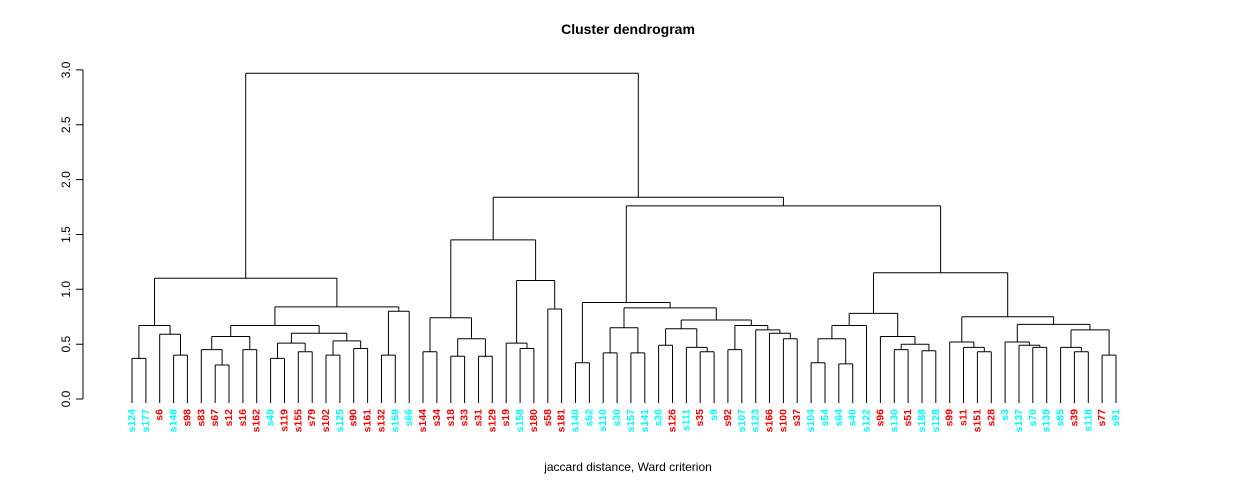  What do you see at coordinates (66, 179) in the screenshot?
I see `y-tick-label: 2.0` at bounding box center [66, 179].